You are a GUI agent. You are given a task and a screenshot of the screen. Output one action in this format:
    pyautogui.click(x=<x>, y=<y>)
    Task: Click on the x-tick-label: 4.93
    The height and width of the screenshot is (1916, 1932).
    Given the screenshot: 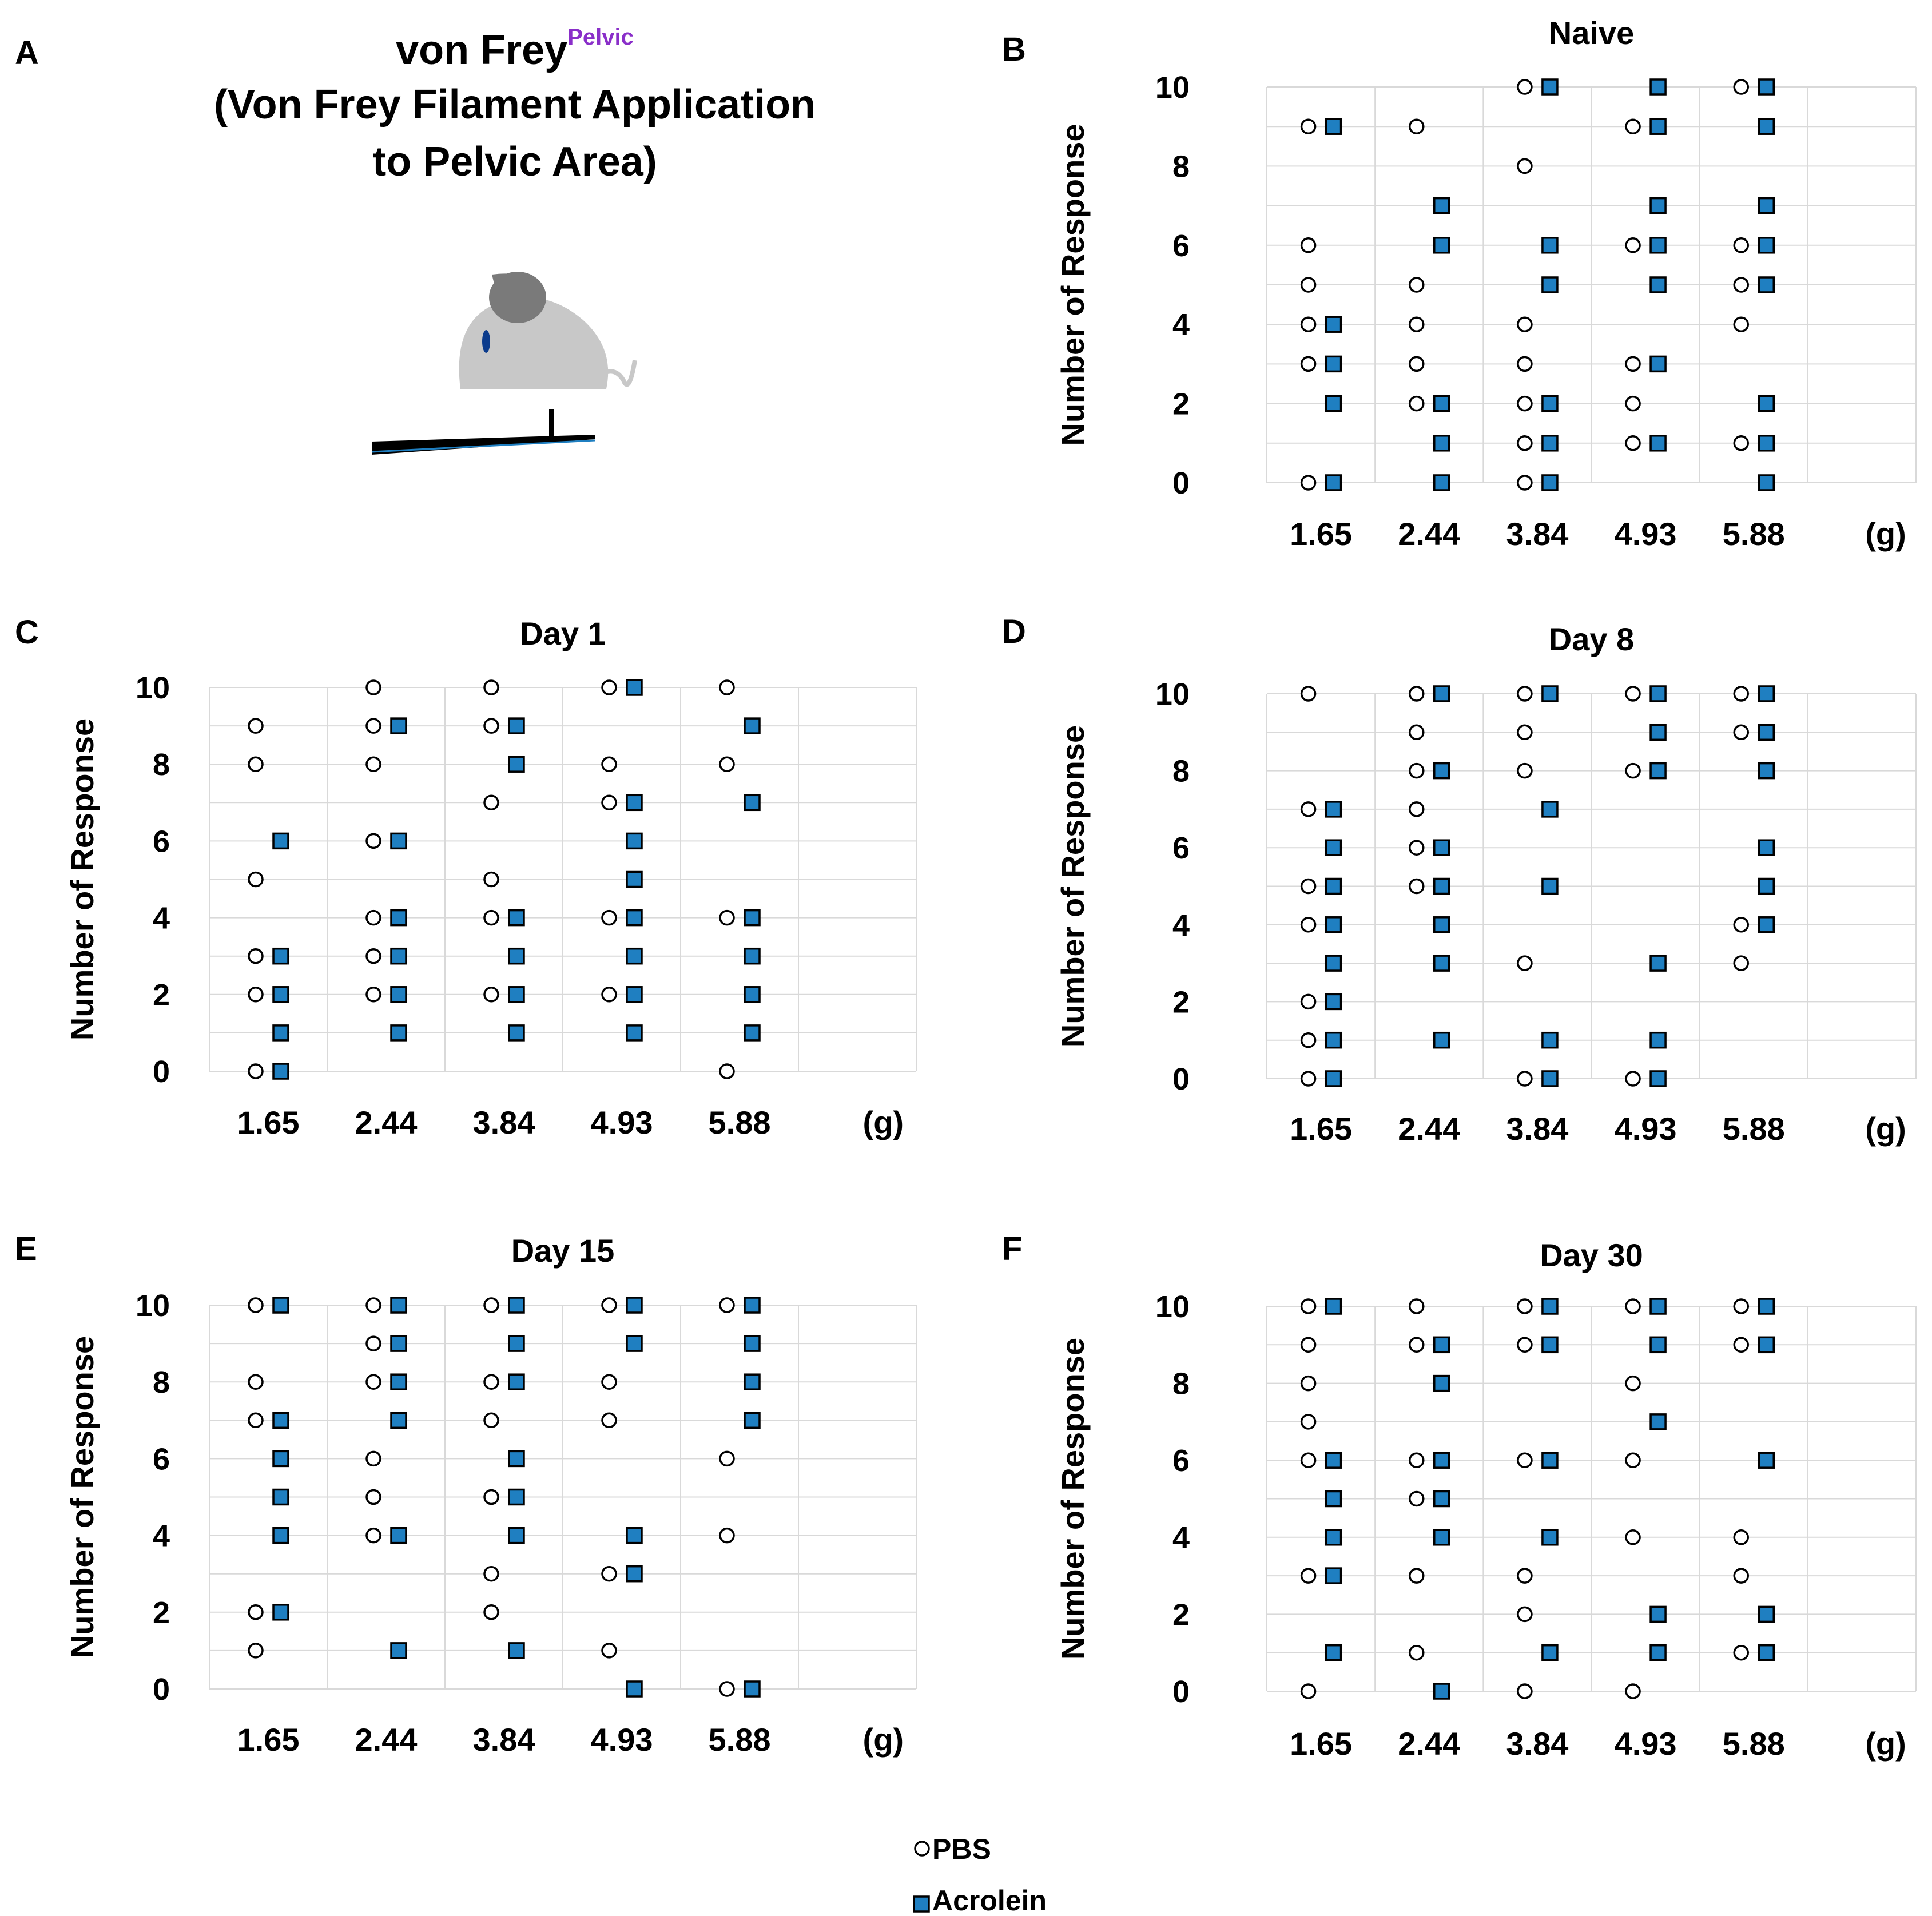 What is the action you would take?
    pyautogui.click(x=622, y=1740)
    